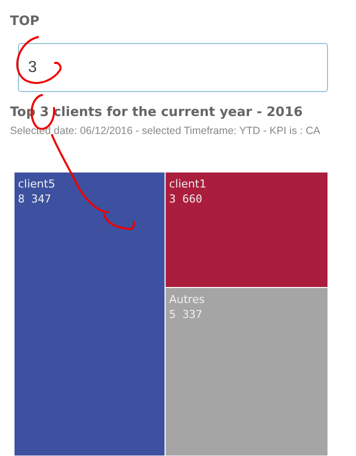 Image resolution: width=356 pixels, height=456 pixels. I want to click on category-label: client5, so click(37, 183).